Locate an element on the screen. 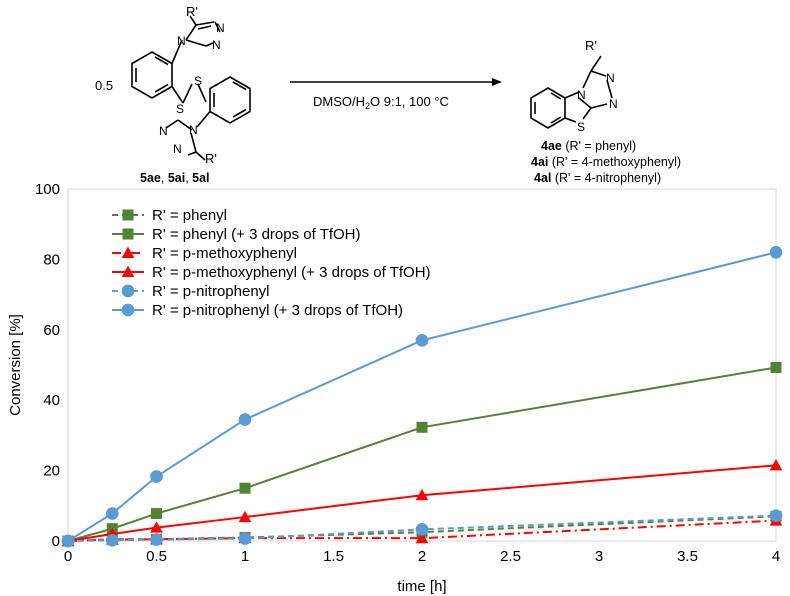  legend-label: R' = p-nitrophenyl is located at coordinates (211, 291).